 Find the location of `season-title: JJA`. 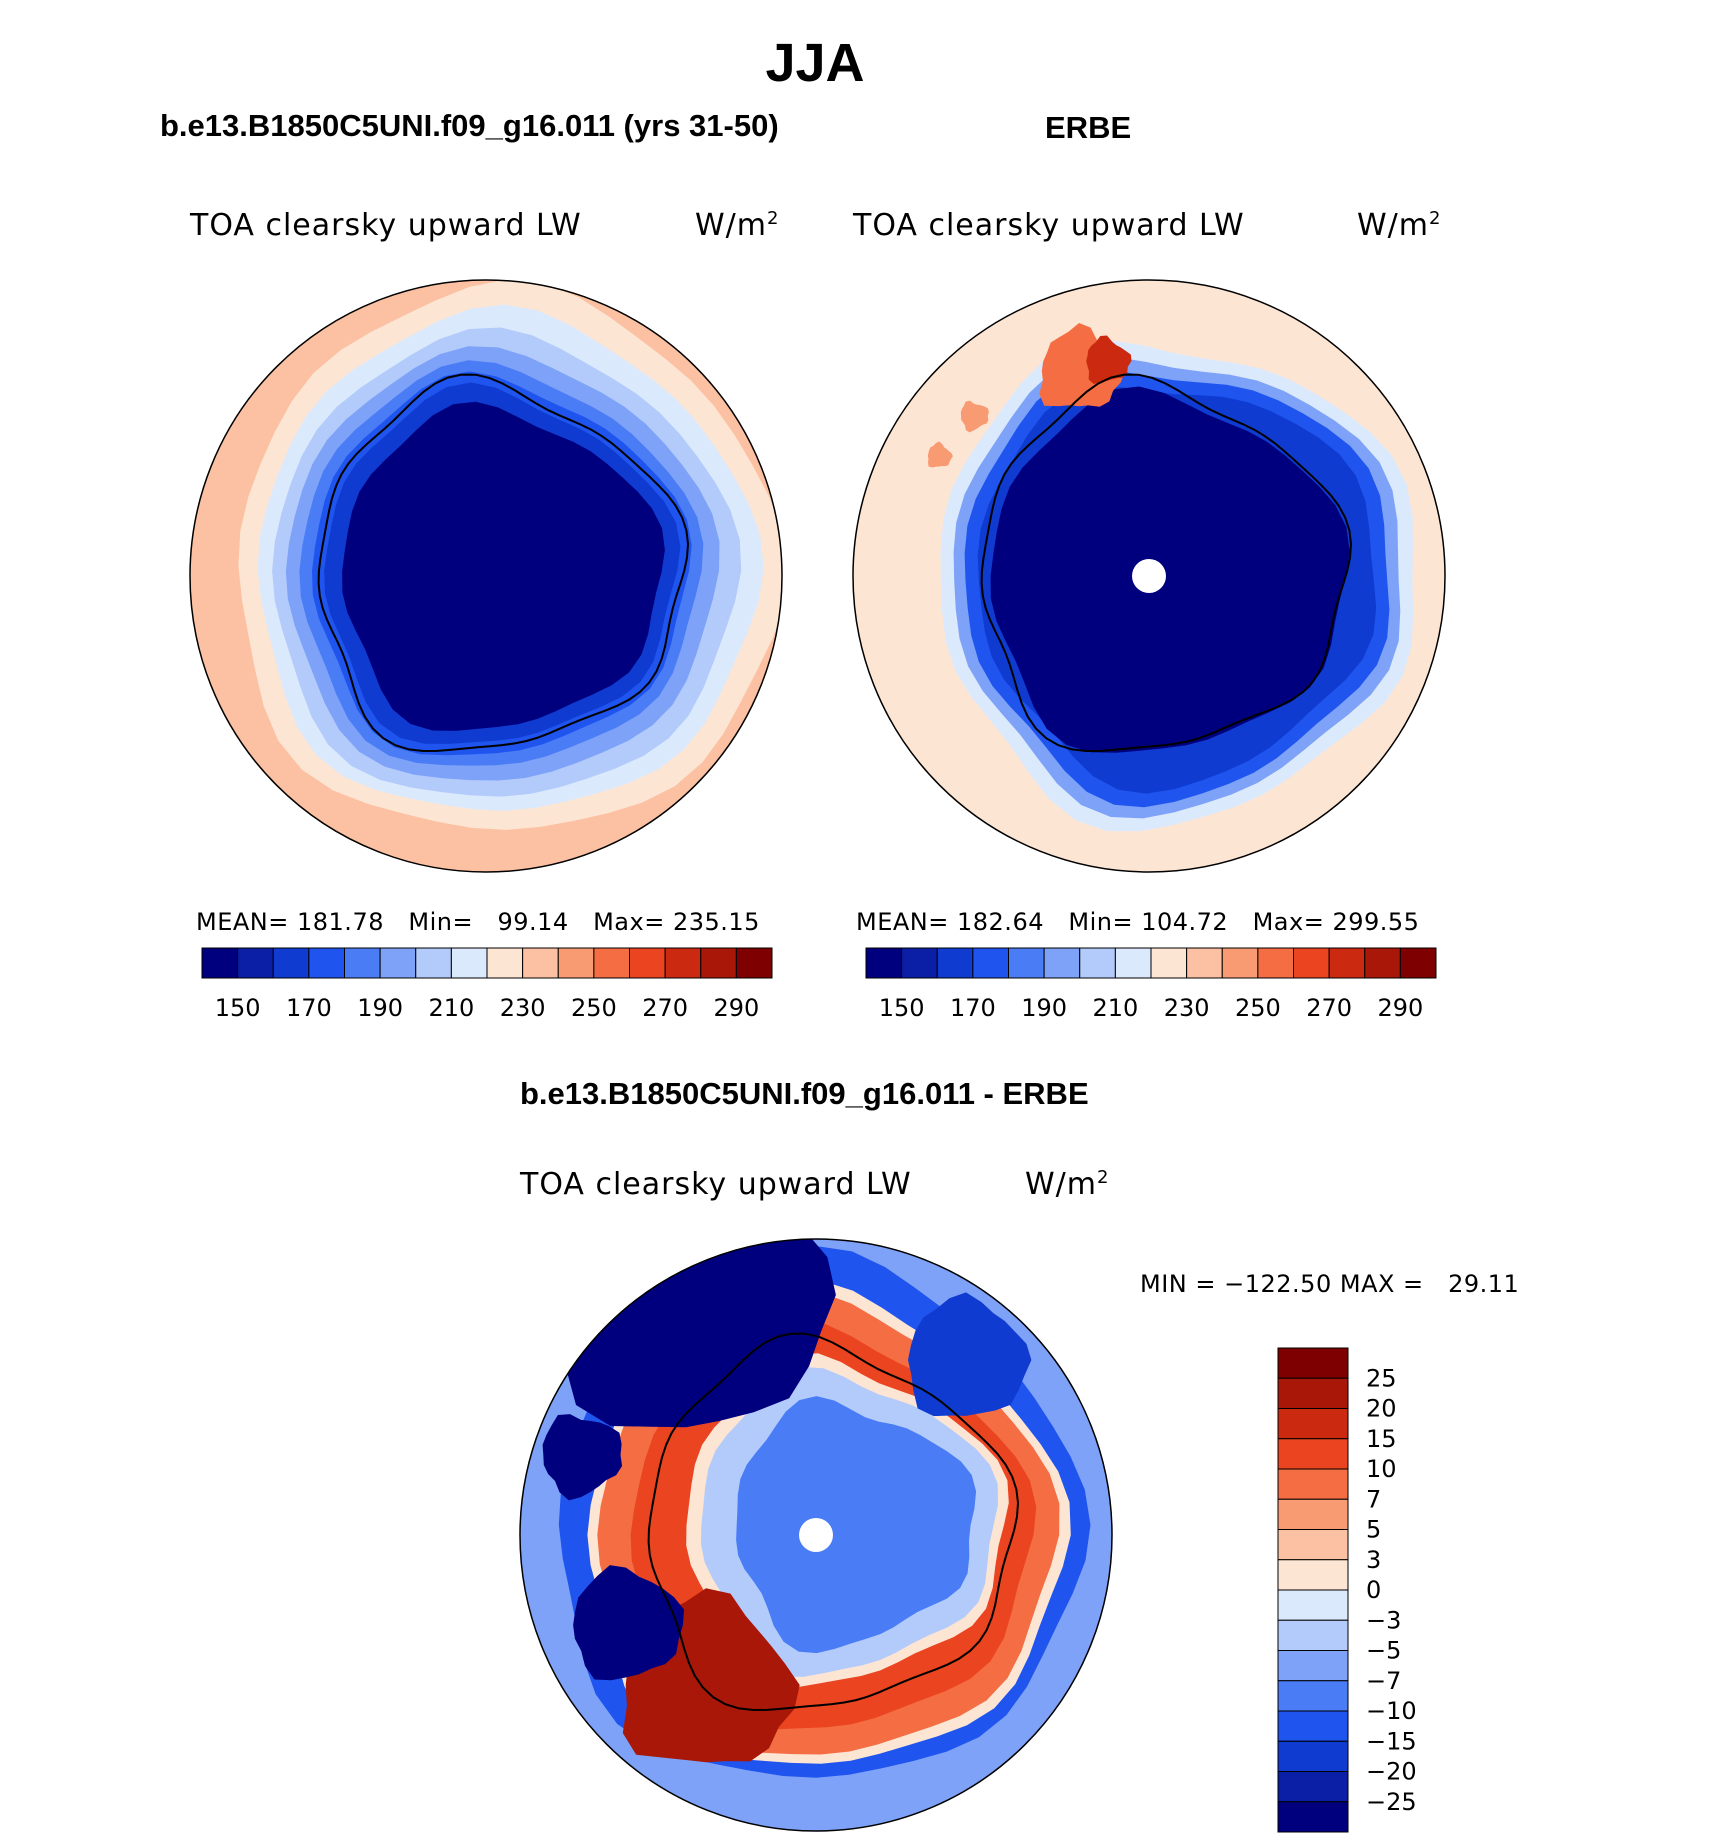

season-title: JJA is located at coordinates (815, 63).